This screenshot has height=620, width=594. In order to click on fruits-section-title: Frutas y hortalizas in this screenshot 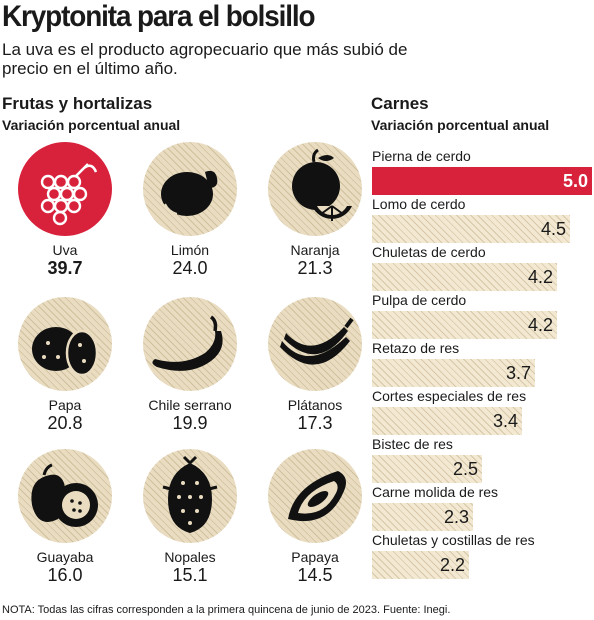, I will do `click(77, 103)`.